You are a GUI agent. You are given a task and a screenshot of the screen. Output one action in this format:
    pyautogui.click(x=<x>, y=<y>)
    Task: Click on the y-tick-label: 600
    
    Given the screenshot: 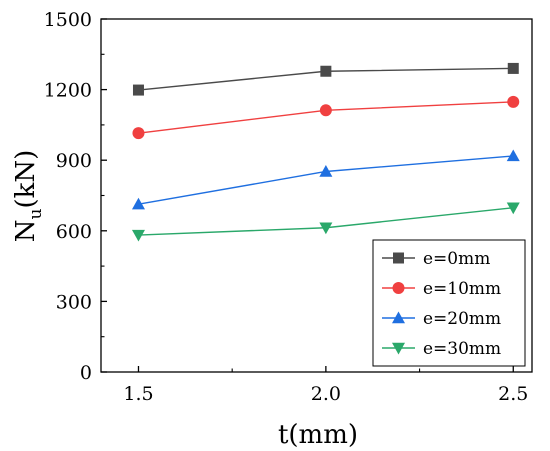 What is the action you would take?
    pyautogui.click(x=74, y=232)
    